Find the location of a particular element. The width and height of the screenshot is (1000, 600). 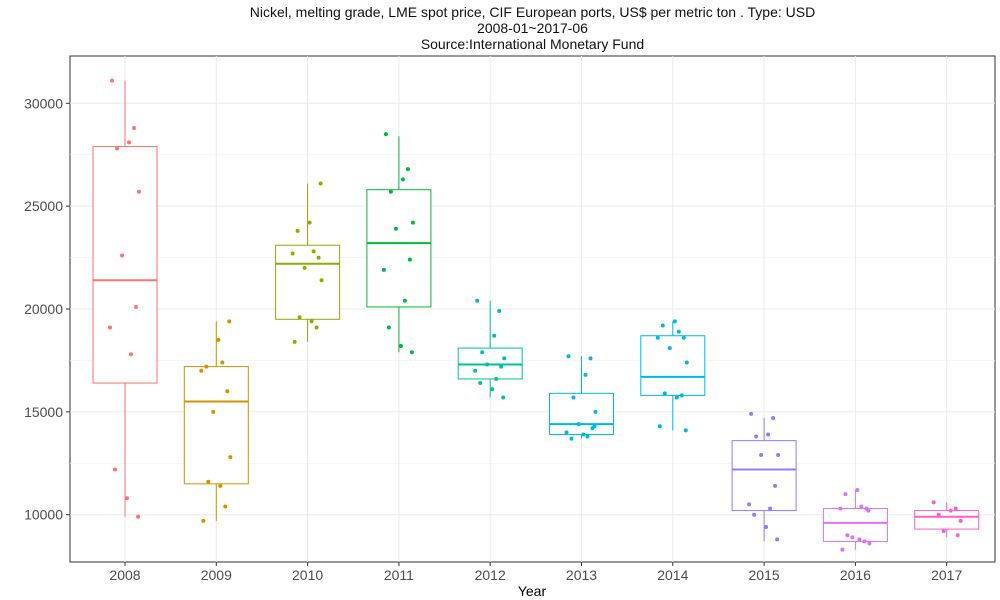

x-tick-label: 2012 is located at coordinates (490, 575).